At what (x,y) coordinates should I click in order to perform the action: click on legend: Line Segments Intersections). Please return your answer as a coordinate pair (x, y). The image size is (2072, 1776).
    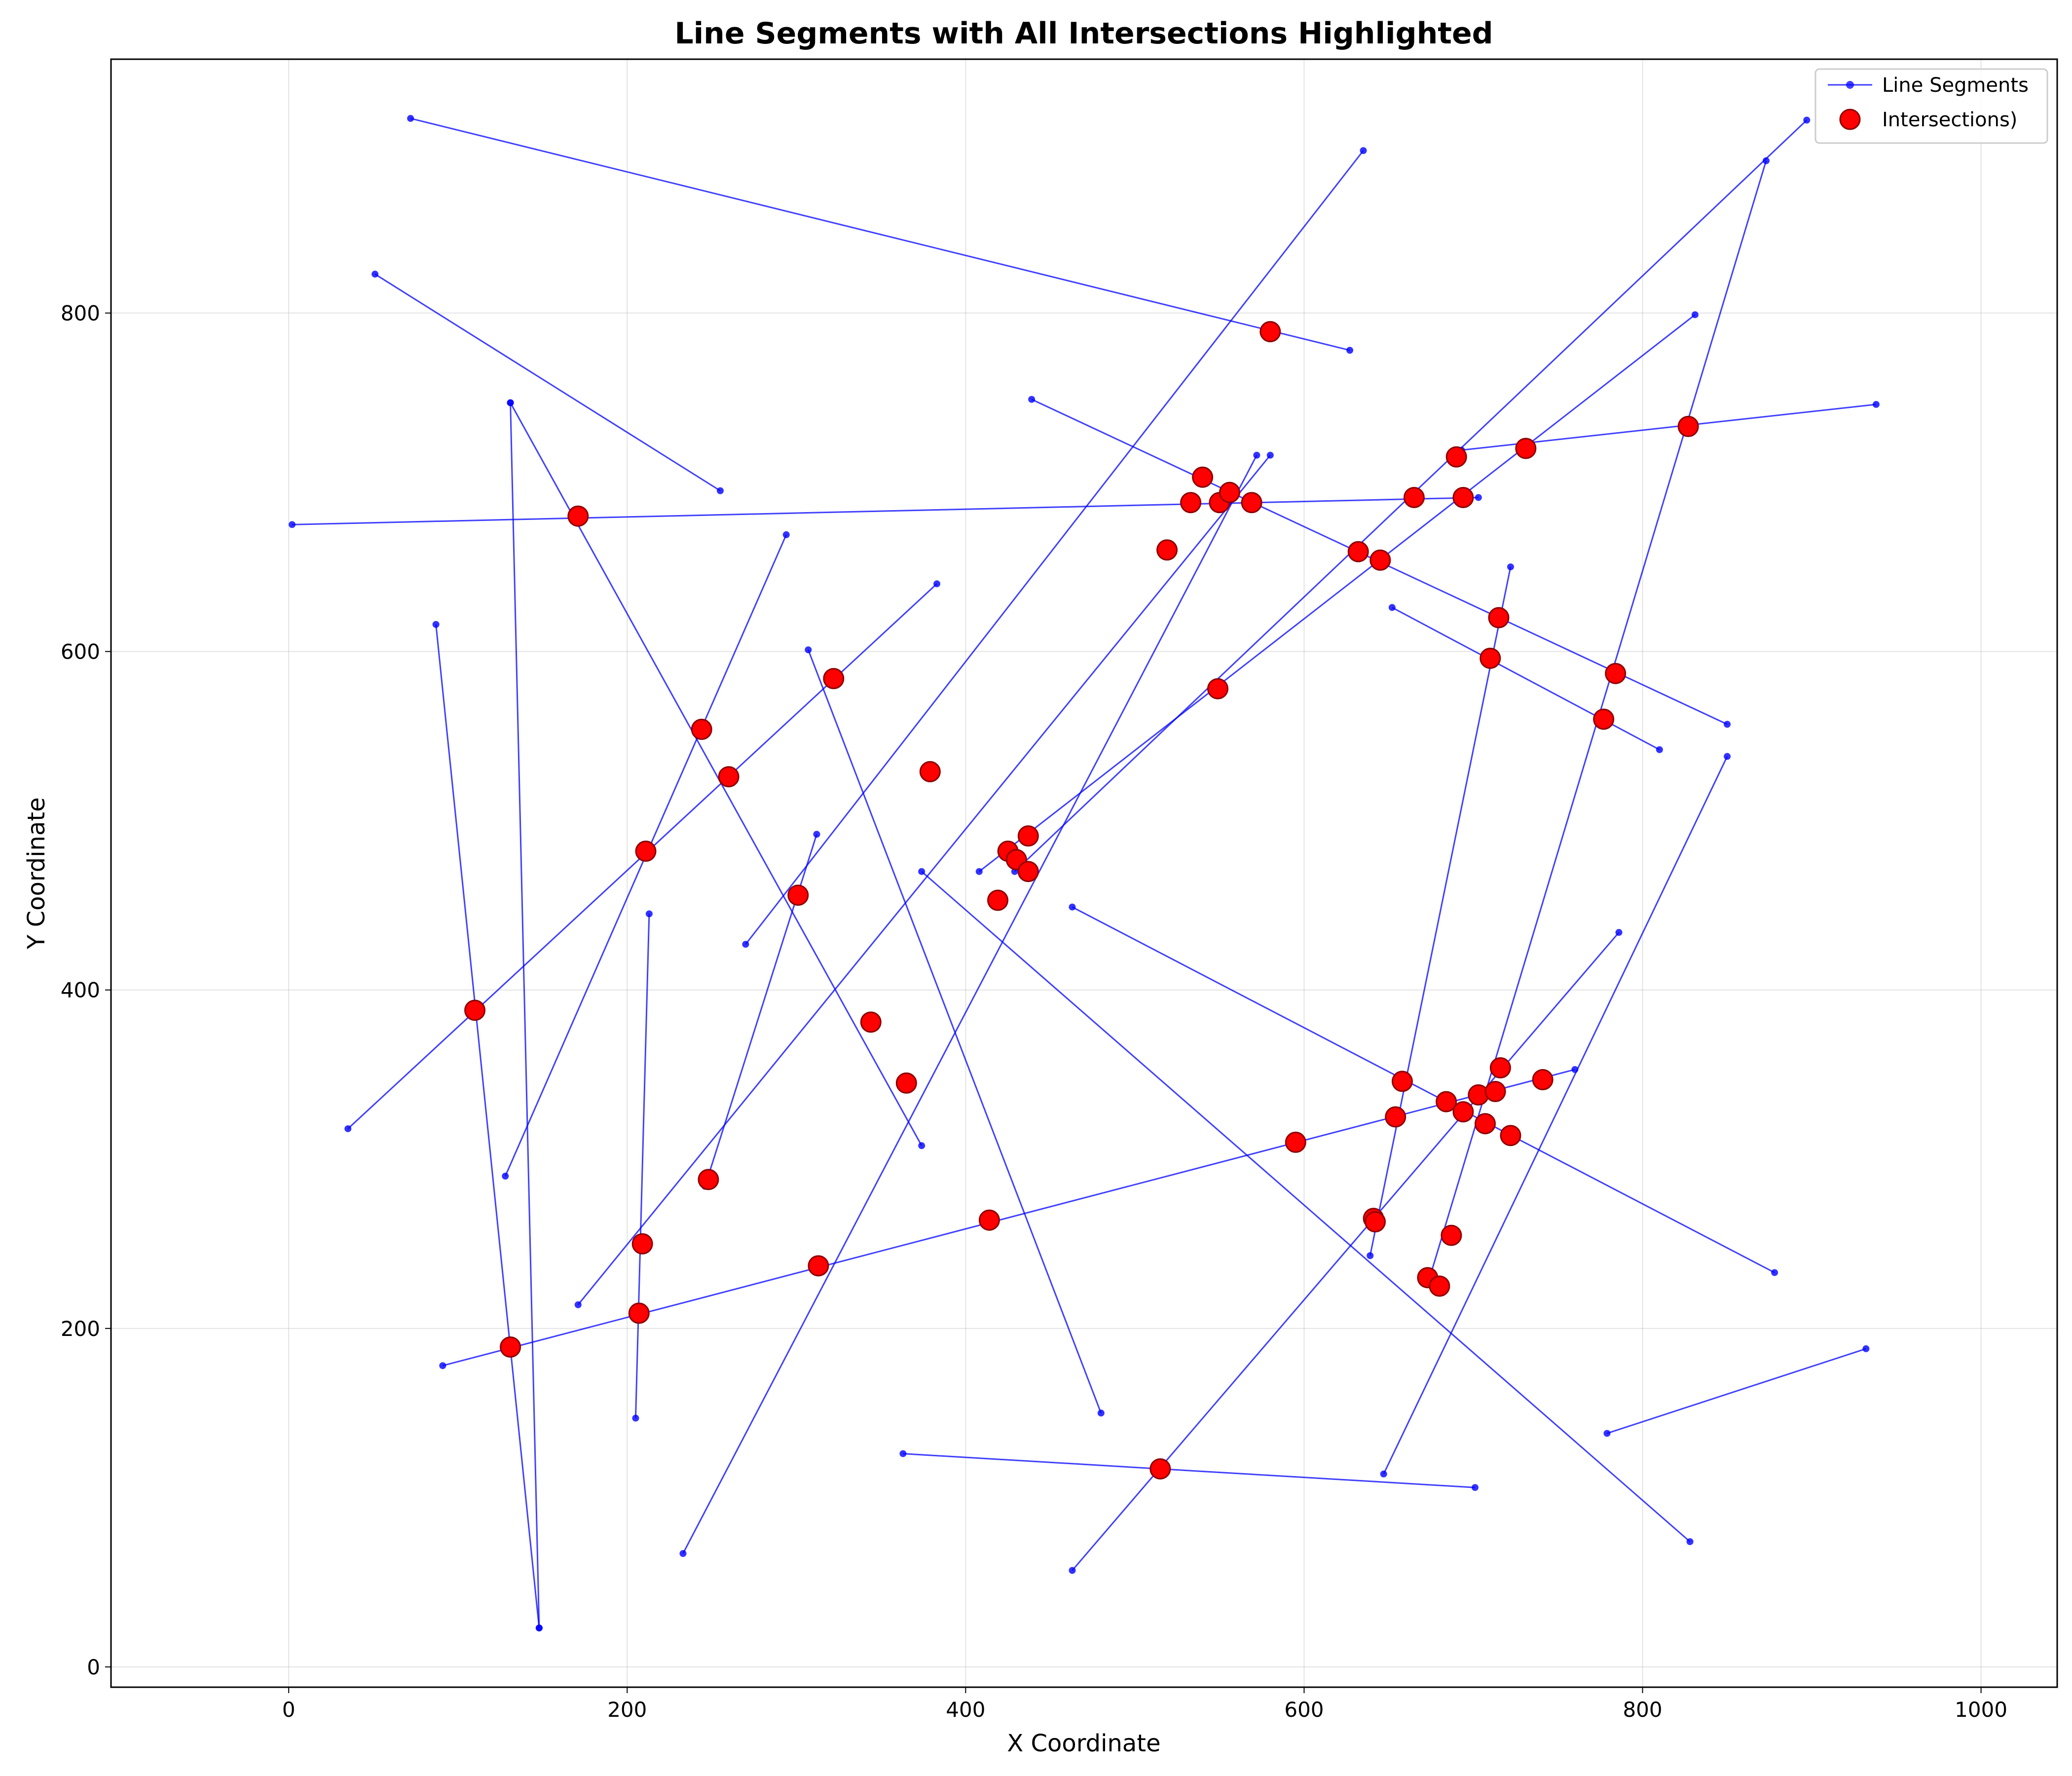
    Looking at the image, I should click on (1931, 106).